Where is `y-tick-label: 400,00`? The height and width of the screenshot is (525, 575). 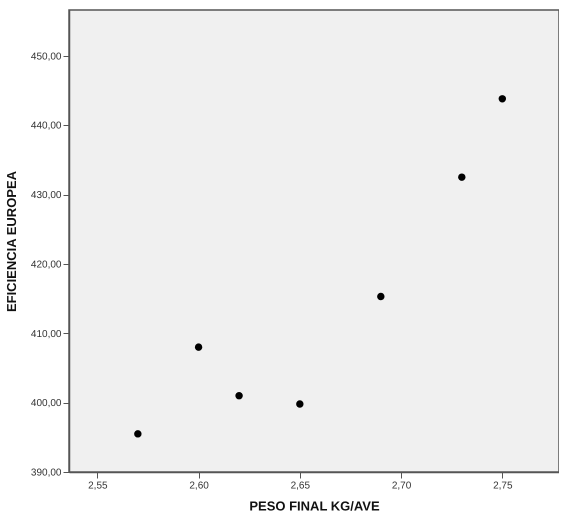 y-tick-label: 400,00 is located at coordinates (46, 404).